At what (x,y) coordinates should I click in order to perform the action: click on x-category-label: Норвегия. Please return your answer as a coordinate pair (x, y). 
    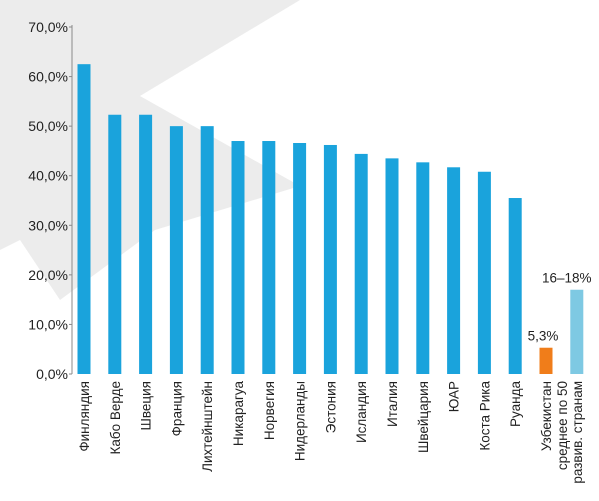
    Looking at the image, I should click on (269, 410).